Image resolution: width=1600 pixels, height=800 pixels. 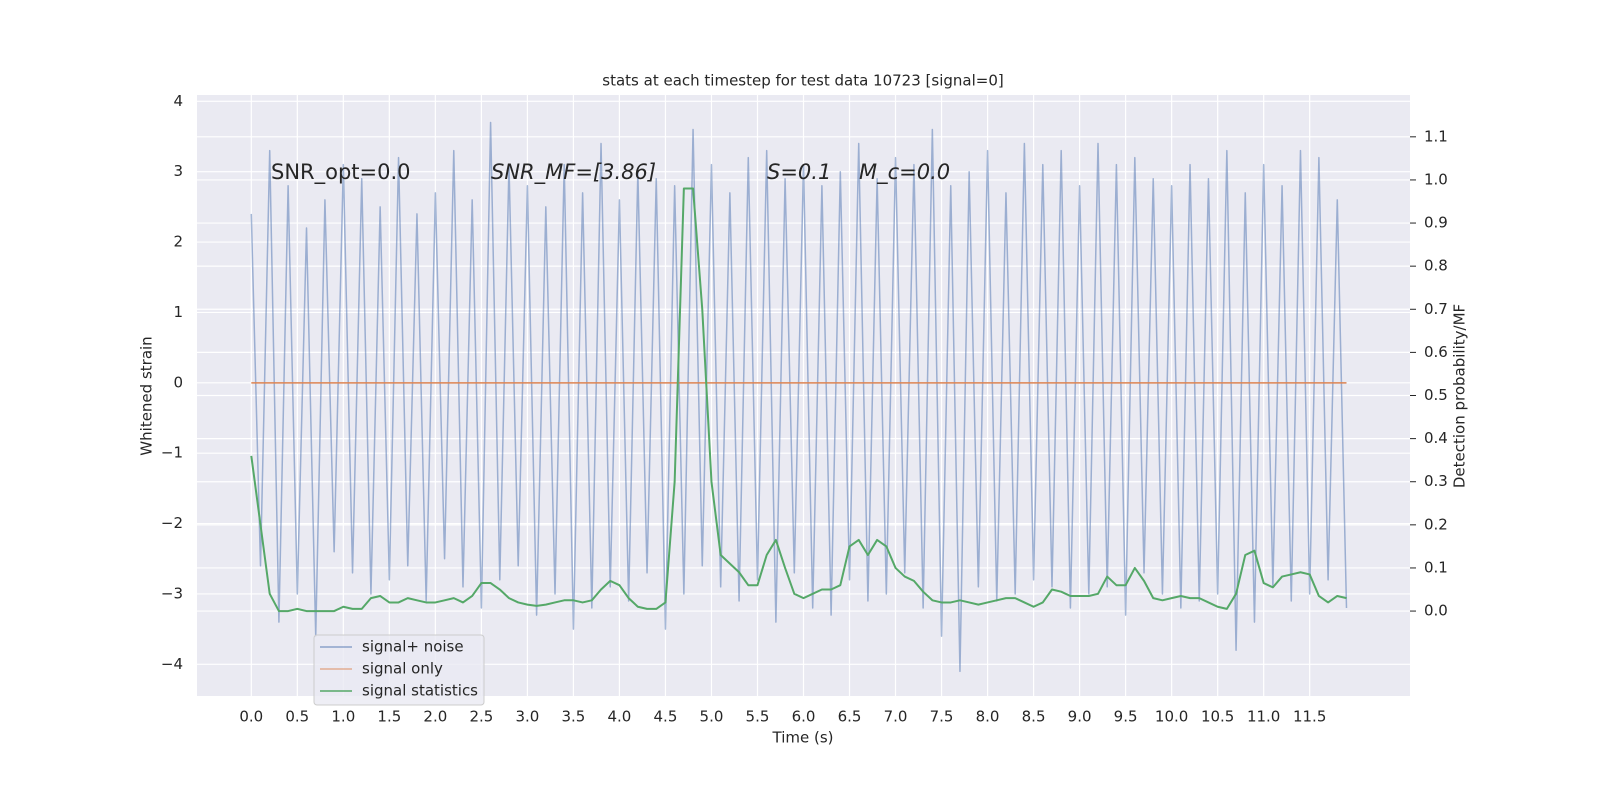 What do you see at coordinates (481, 717) in the screenshot?
I see `x-tick-label: 2.5` at bounding box center [481, 717].